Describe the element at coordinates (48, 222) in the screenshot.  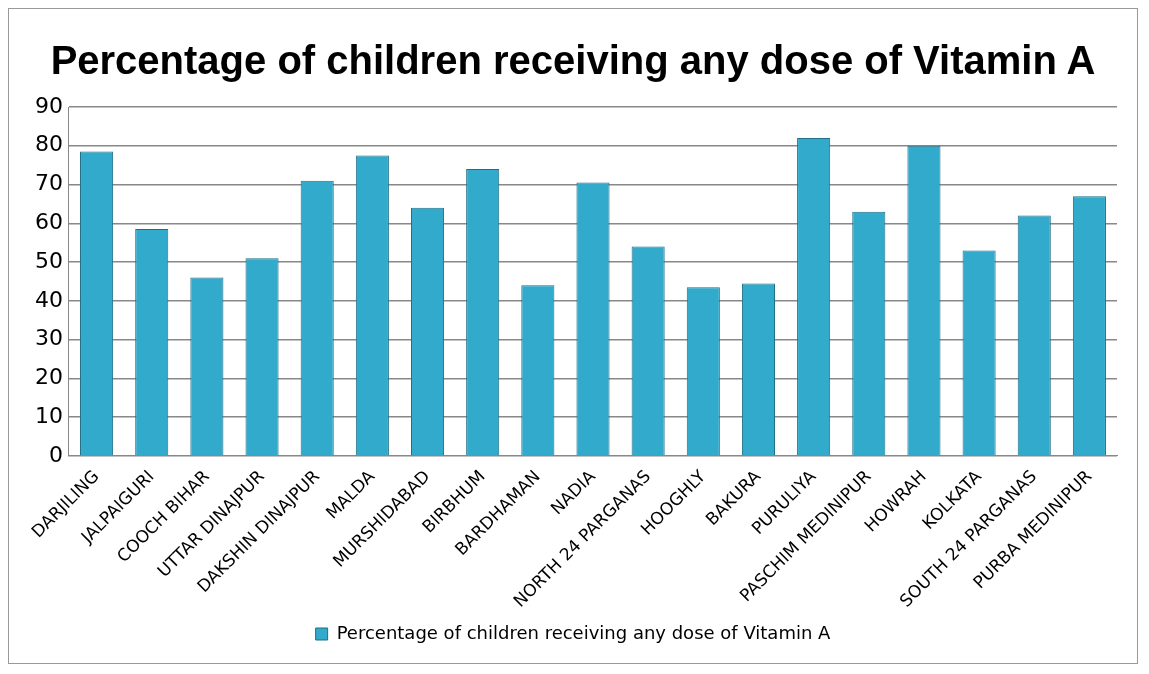
I see `y-tick-label: 60` at that location.